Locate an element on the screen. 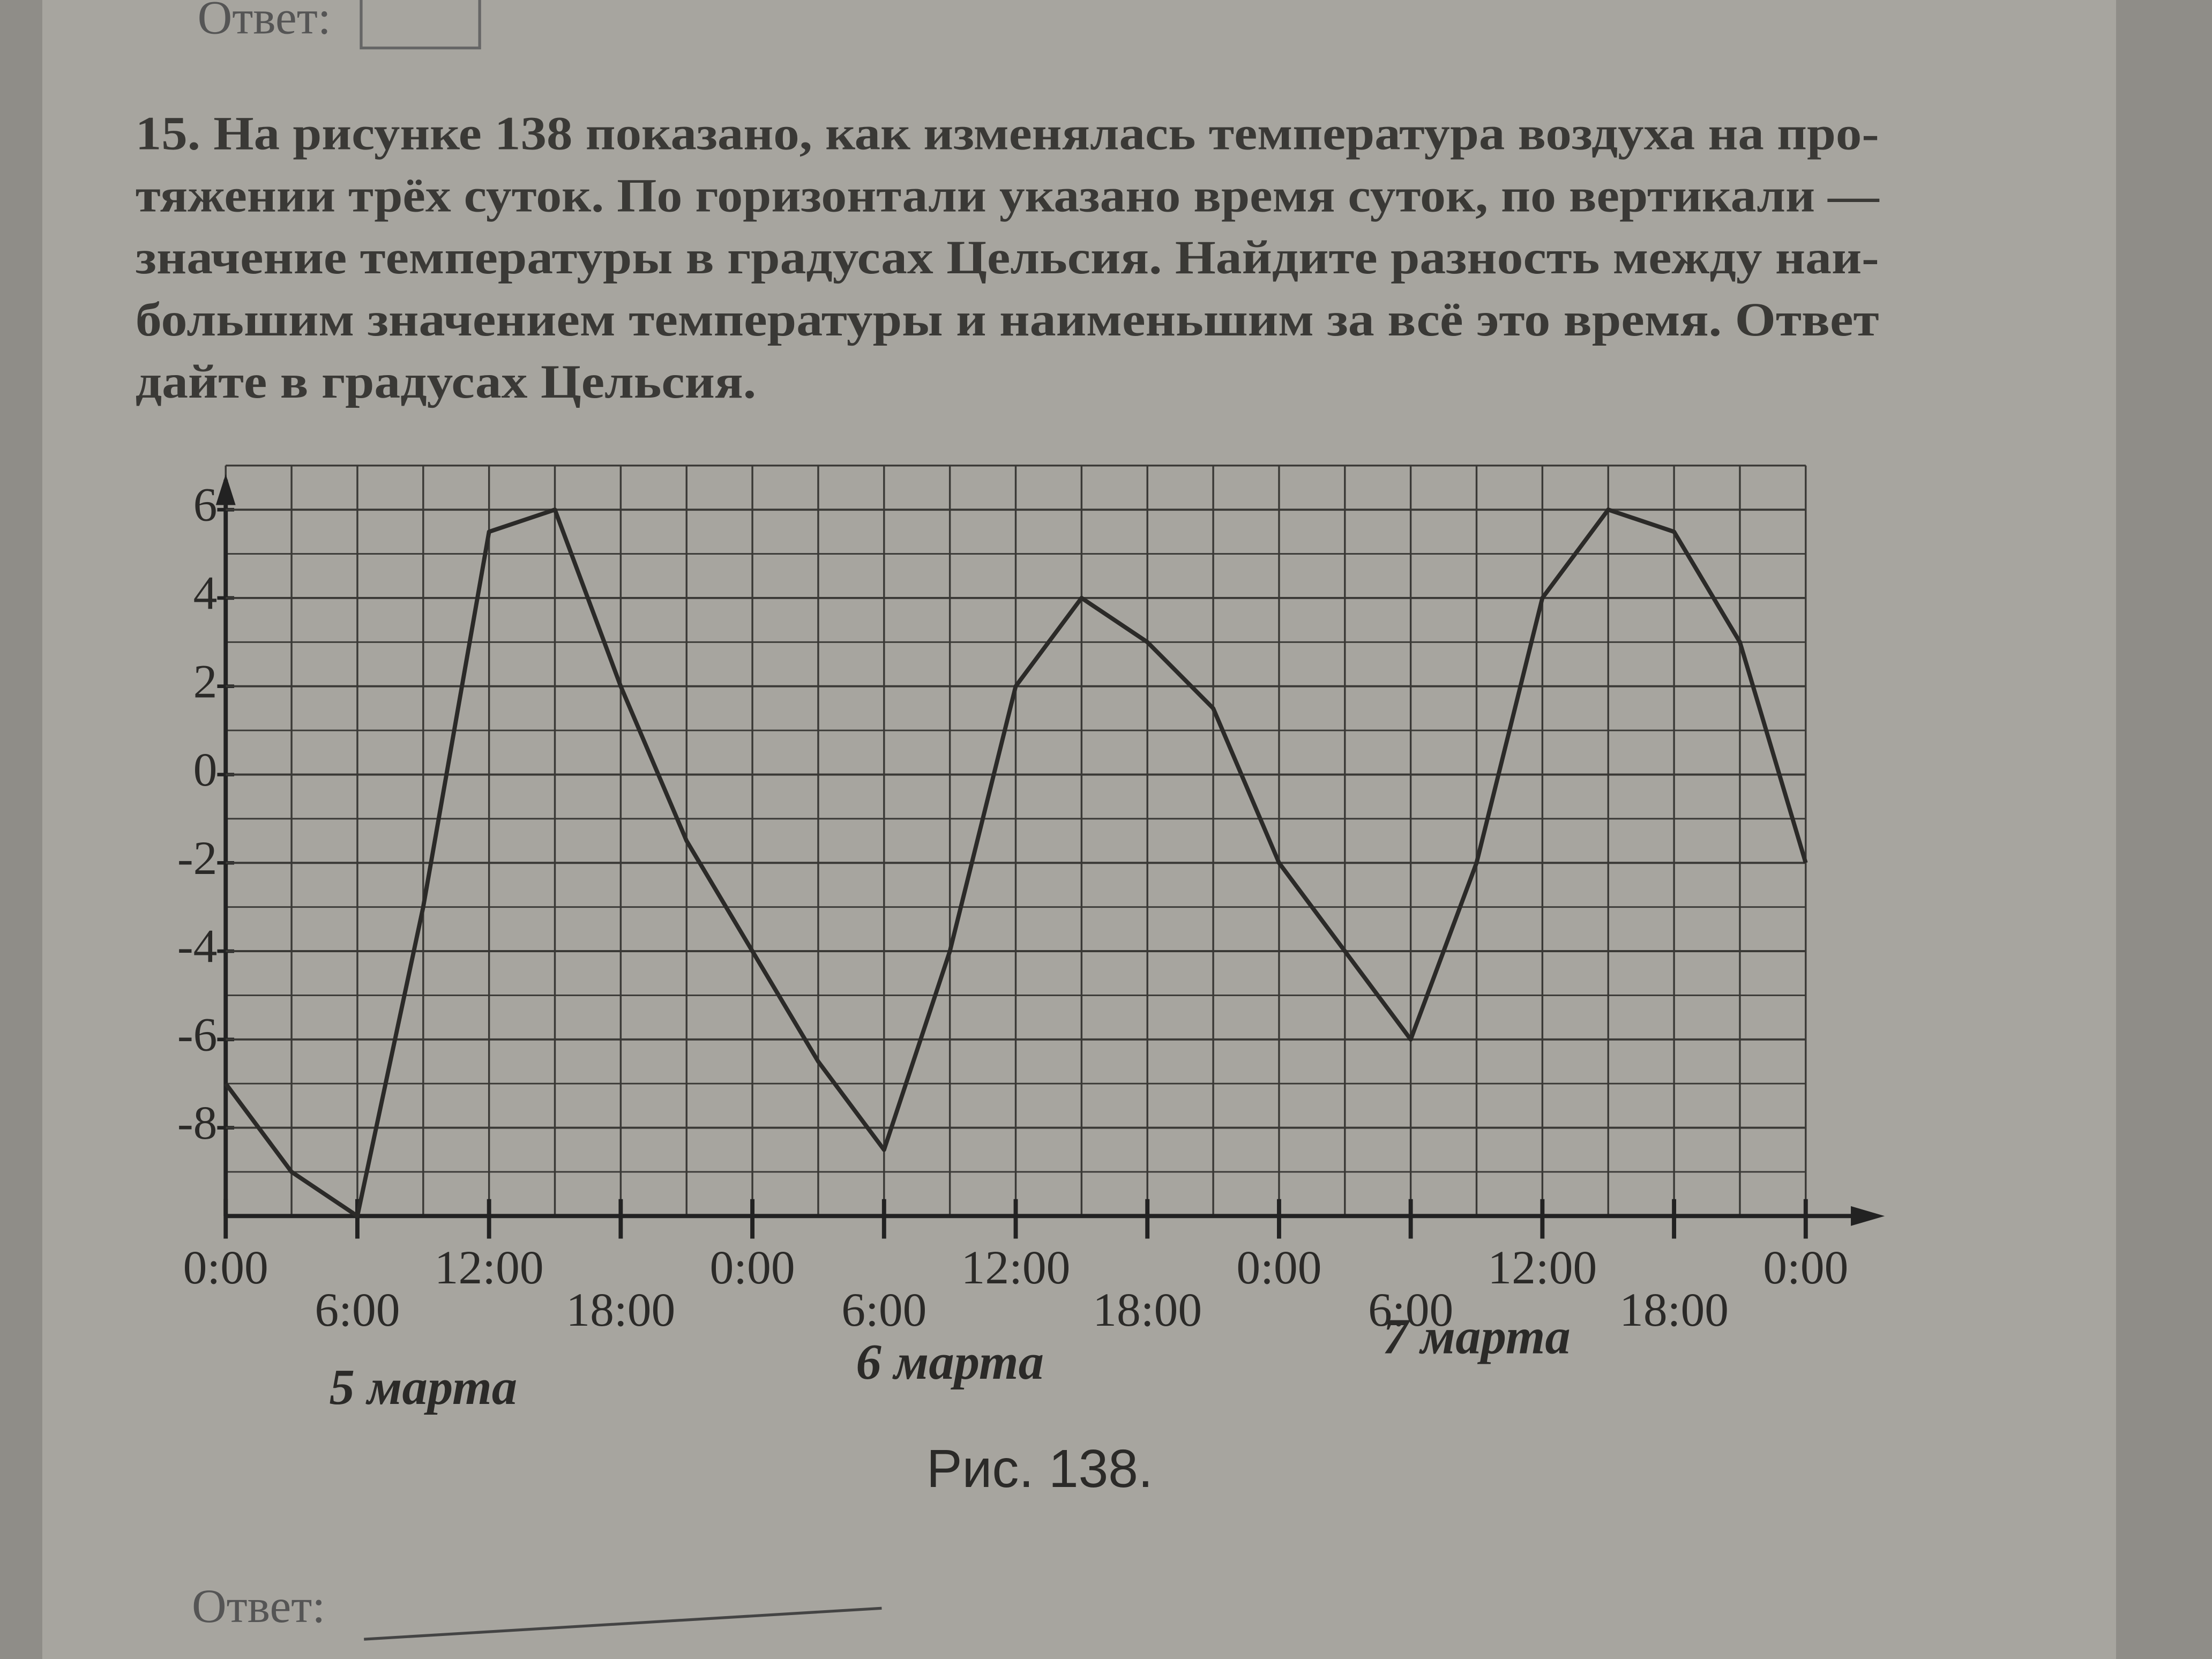 This screenshot has width=2212, height=1659. y-tick-label: 6 is located at coordinates (205, 505).